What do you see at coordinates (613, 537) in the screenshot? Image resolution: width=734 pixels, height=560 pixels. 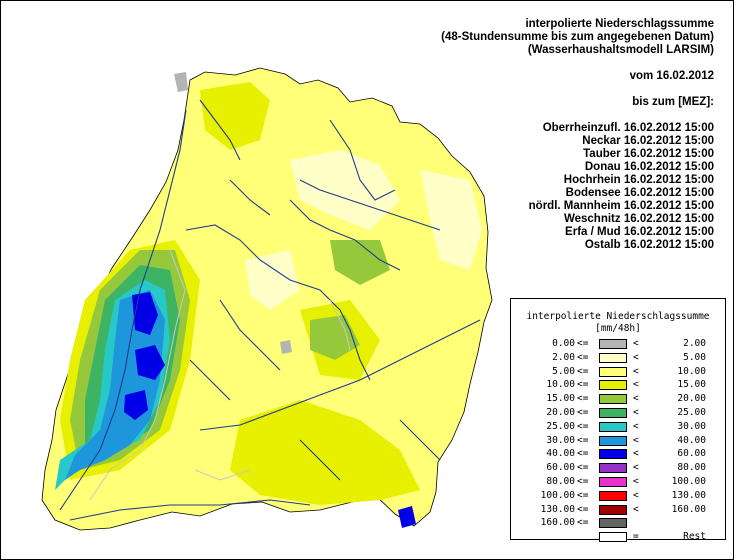 I see `legend-rest-swatch` at bounding box center [613, 537].